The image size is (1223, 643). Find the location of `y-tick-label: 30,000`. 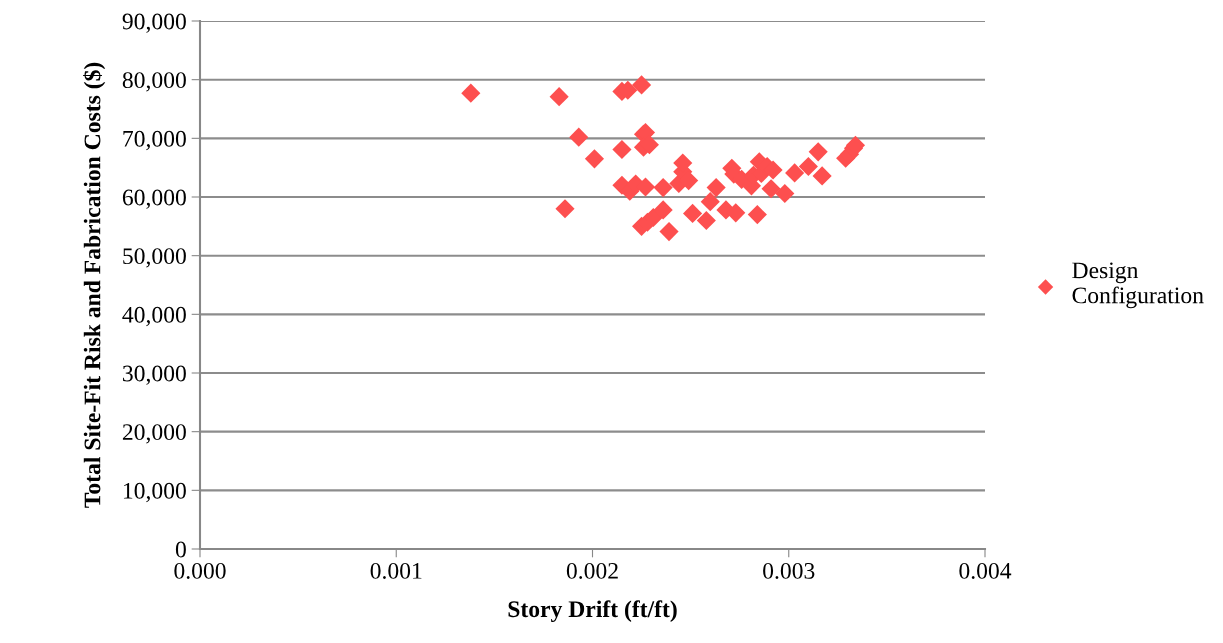

y-tick-label: 30,000 is located at coordinates (154, 375).